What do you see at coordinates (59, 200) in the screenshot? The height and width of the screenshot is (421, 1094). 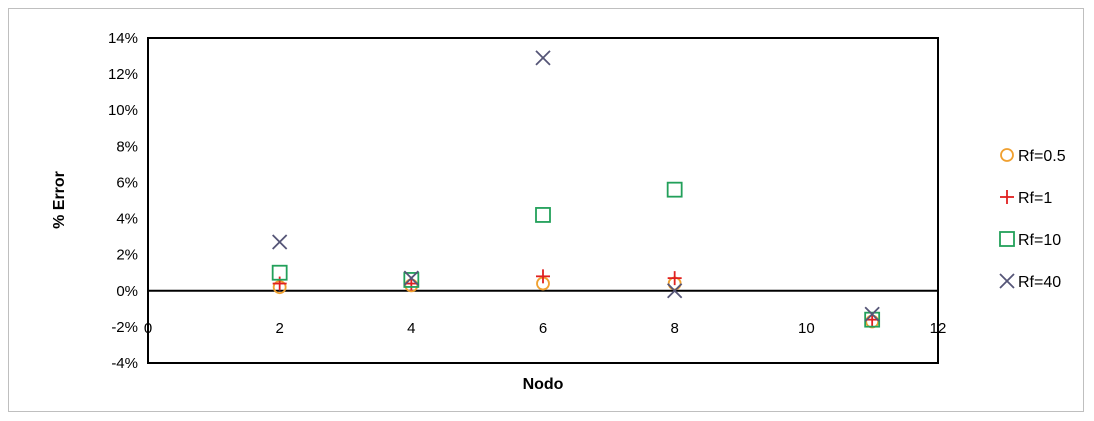 I see `y-axis-title: % Error` at bounding box center [59, 200].